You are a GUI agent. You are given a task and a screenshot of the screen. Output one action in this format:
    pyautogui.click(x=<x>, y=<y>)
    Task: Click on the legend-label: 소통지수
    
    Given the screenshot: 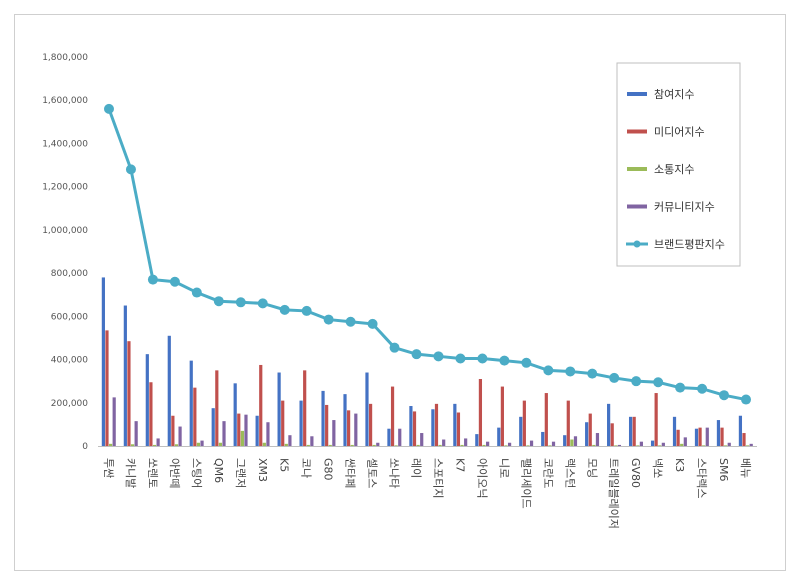 What is the action you would take?
    pyautogui.click(x=674, y=169)
    